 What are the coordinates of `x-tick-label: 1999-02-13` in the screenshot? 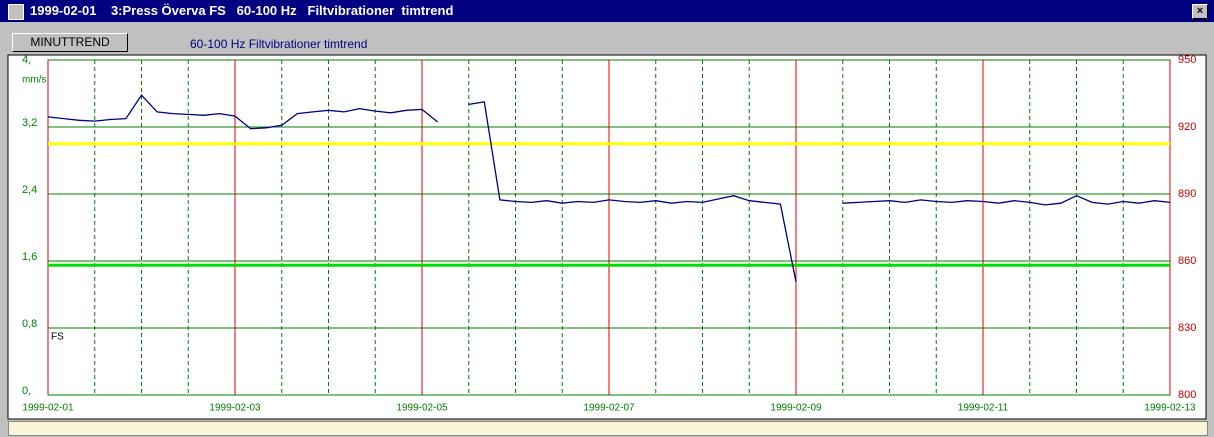 It's located at (1170, 408).